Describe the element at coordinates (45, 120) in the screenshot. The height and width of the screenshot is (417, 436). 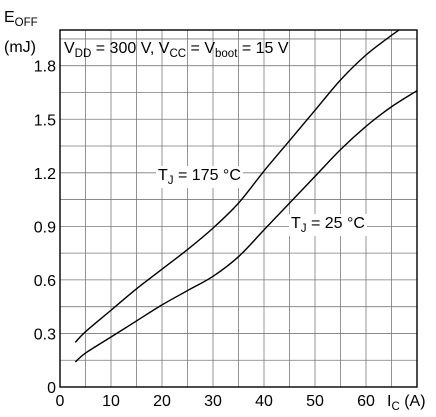
I see `y-tick-label: 1.5` at that location.